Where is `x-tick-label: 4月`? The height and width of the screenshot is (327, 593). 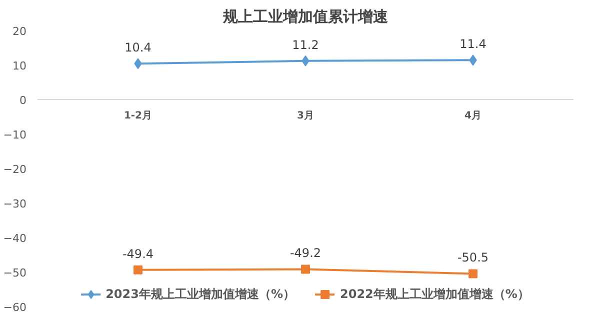
x-tick-label: 4月 is located at coordinates (473, 116).